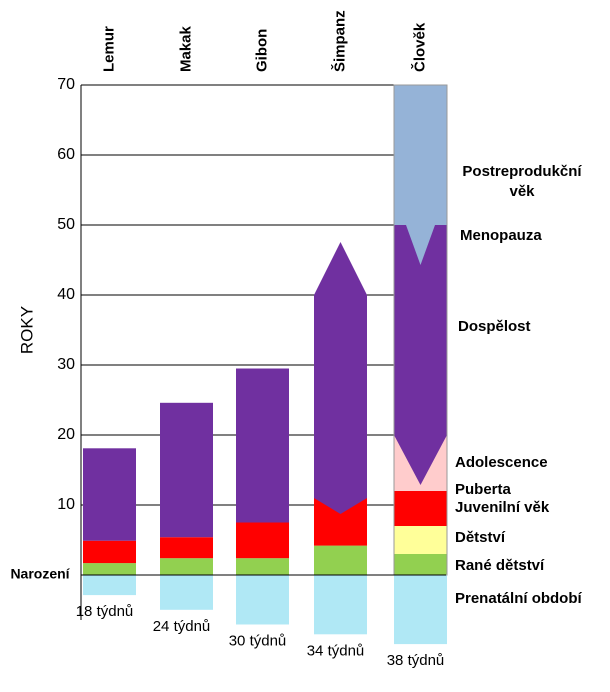  Describe the element at coordinates (182, 626) in the screenshot. I see `prenatal-label: 24 týdnů` at that location.